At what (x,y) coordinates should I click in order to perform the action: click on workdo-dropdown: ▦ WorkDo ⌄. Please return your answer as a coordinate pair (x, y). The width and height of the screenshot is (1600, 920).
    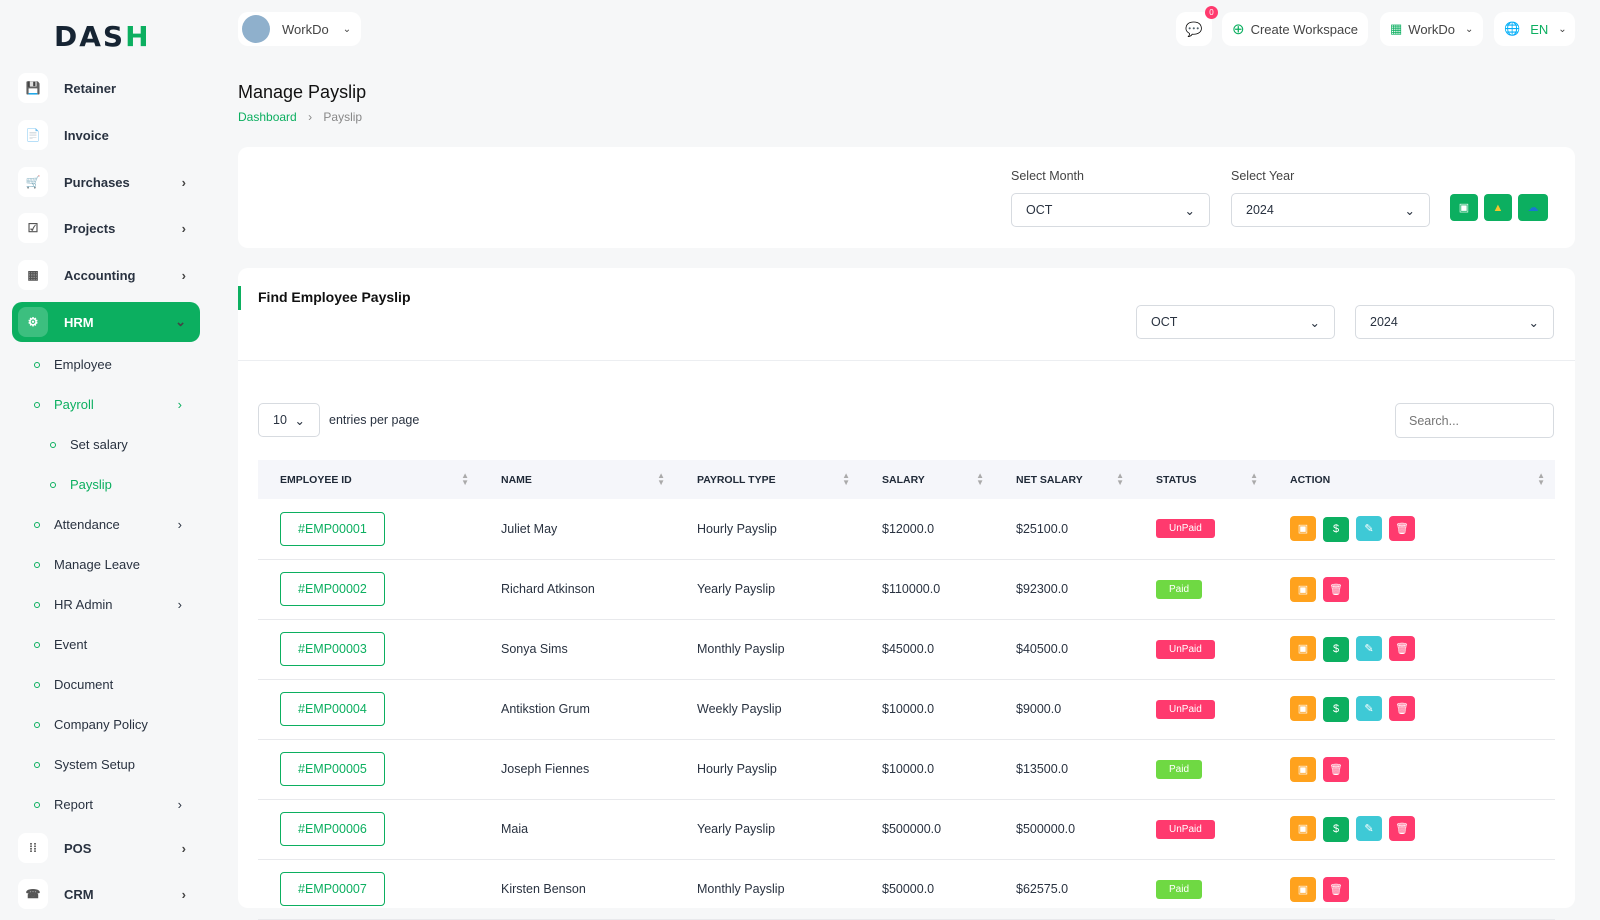
    Looking at the image, I should click on (1432, 29).